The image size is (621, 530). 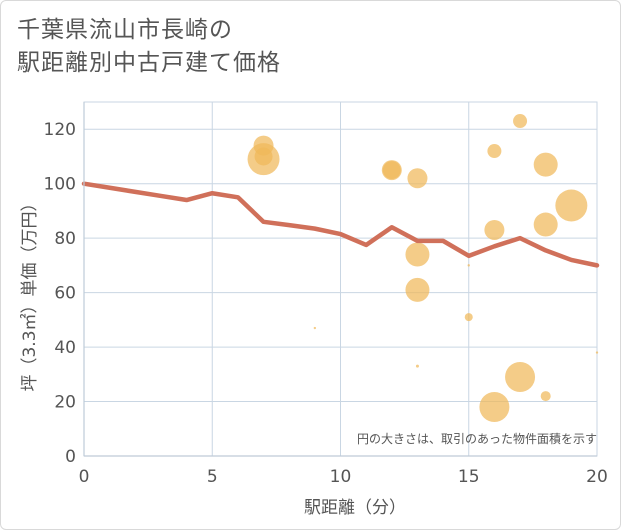 What do you see at coordinates (60, 130) in the screenshot?
I see `y-tick-label: 120` at bounding box center [60, 130].